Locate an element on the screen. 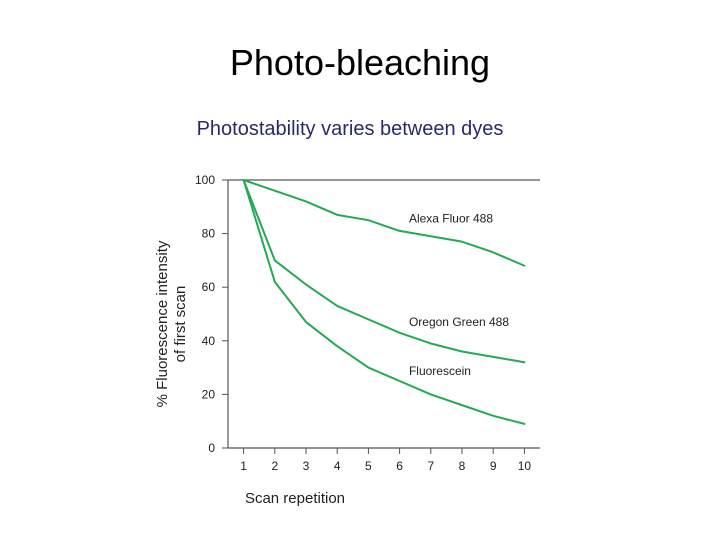 The width and height of the screenshot is (720, 540). series-label: Fluorescein is located at coordinates (440, 371).